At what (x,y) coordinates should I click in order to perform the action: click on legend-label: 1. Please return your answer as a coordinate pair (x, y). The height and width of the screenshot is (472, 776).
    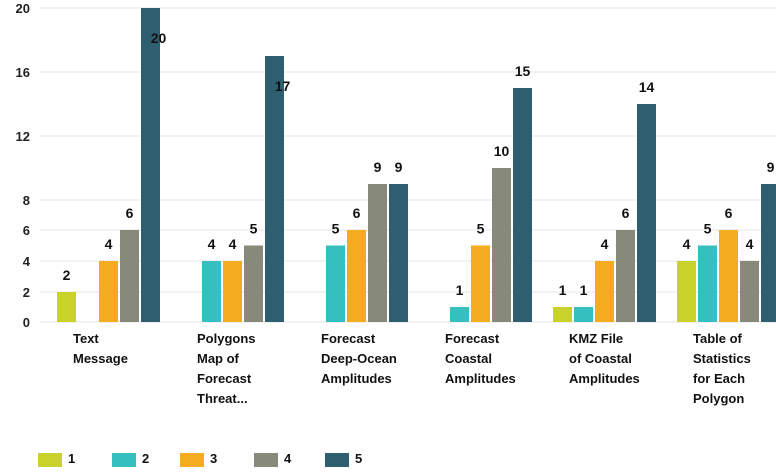
    Looking at the image, I should click on (71, 458).